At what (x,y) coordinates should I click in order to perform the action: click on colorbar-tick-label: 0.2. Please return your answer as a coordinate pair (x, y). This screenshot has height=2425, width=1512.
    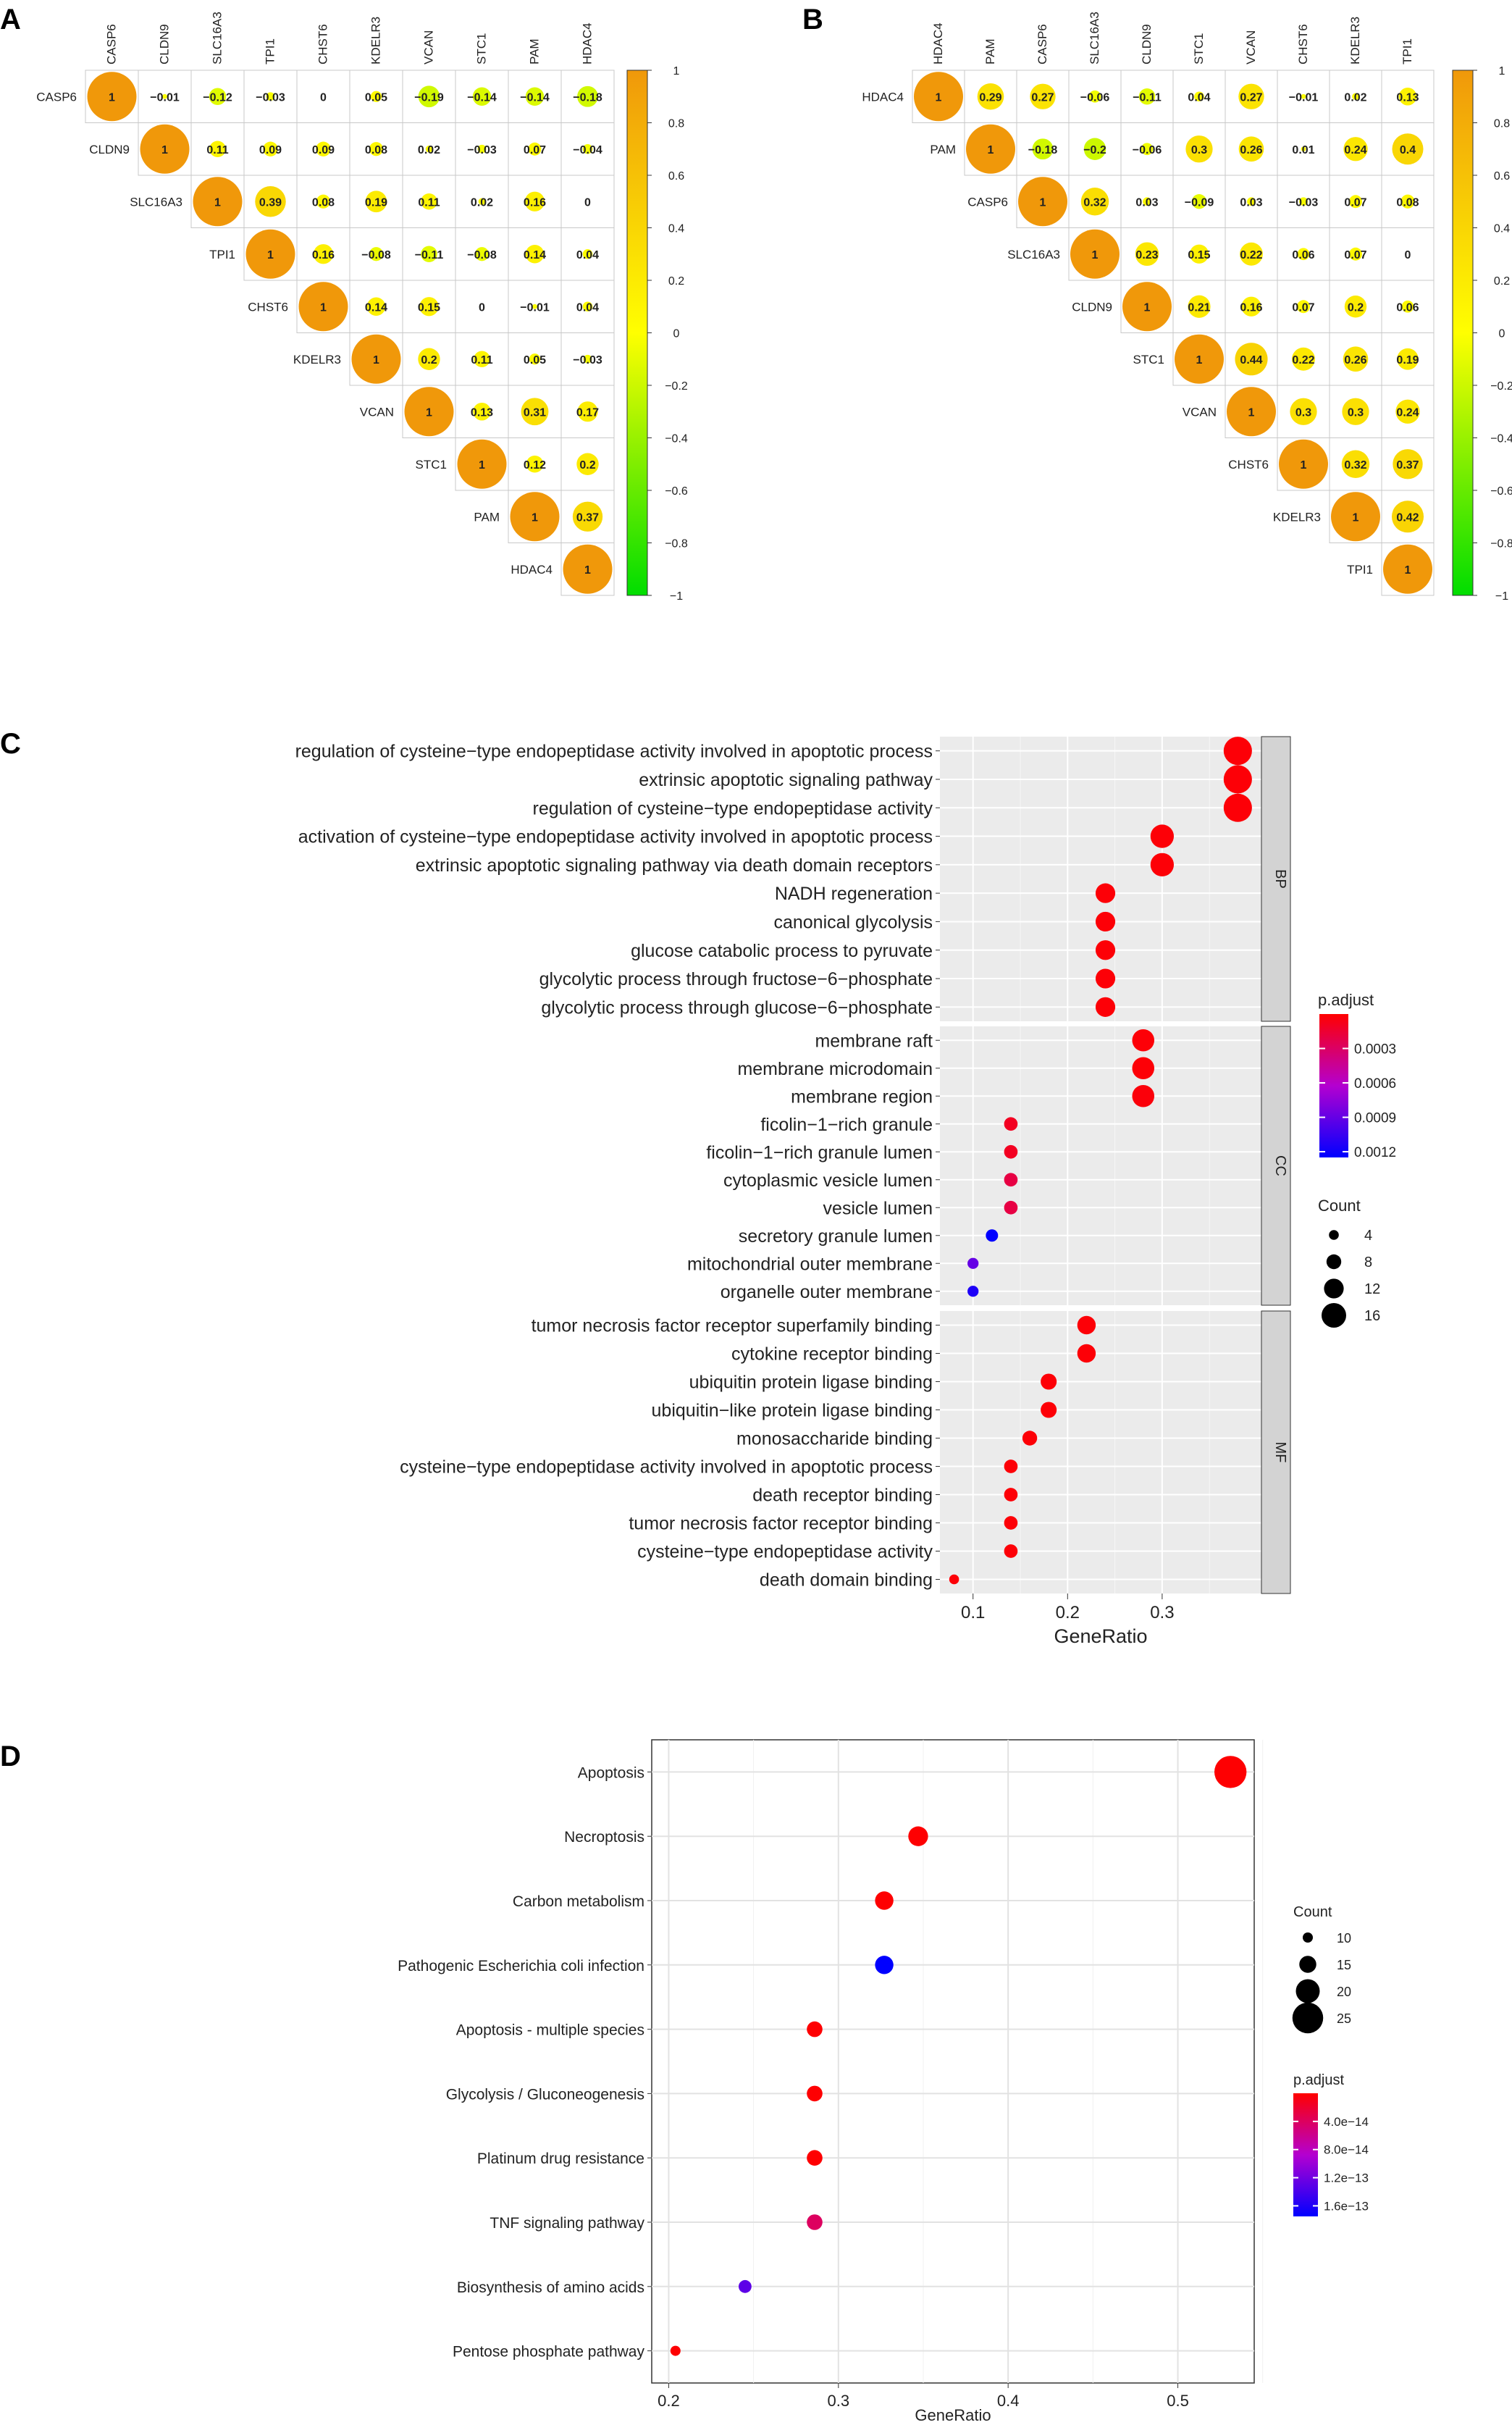
    Looking at the image, I should click on (1502, 281).